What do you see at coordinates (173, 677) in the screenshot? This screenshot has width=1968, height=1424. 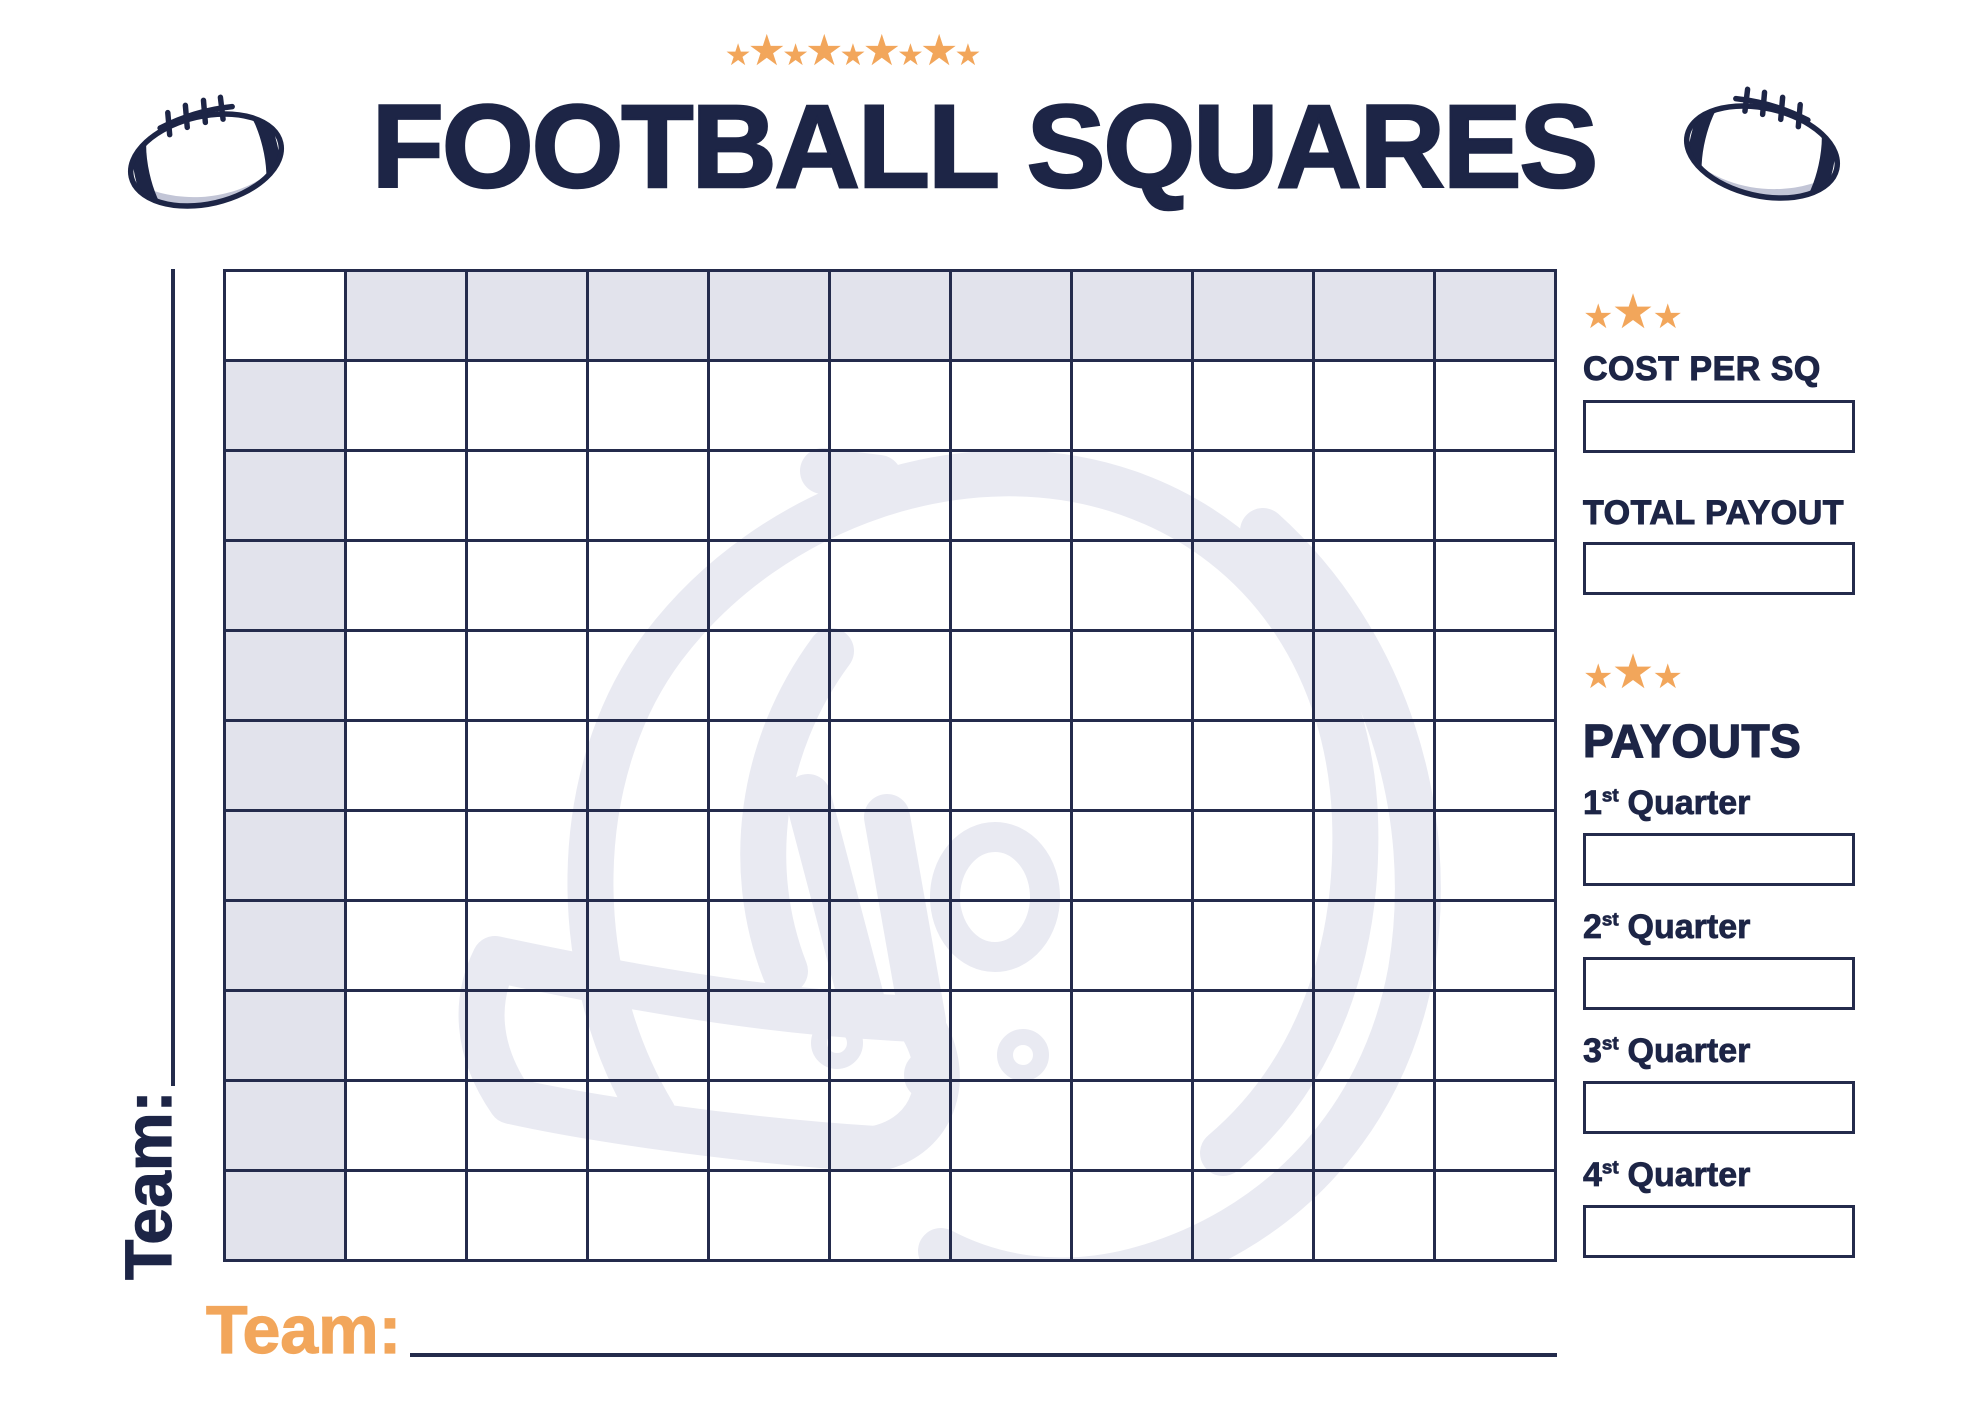 I see `team-name-line-left` at bounding box center [173, 677].